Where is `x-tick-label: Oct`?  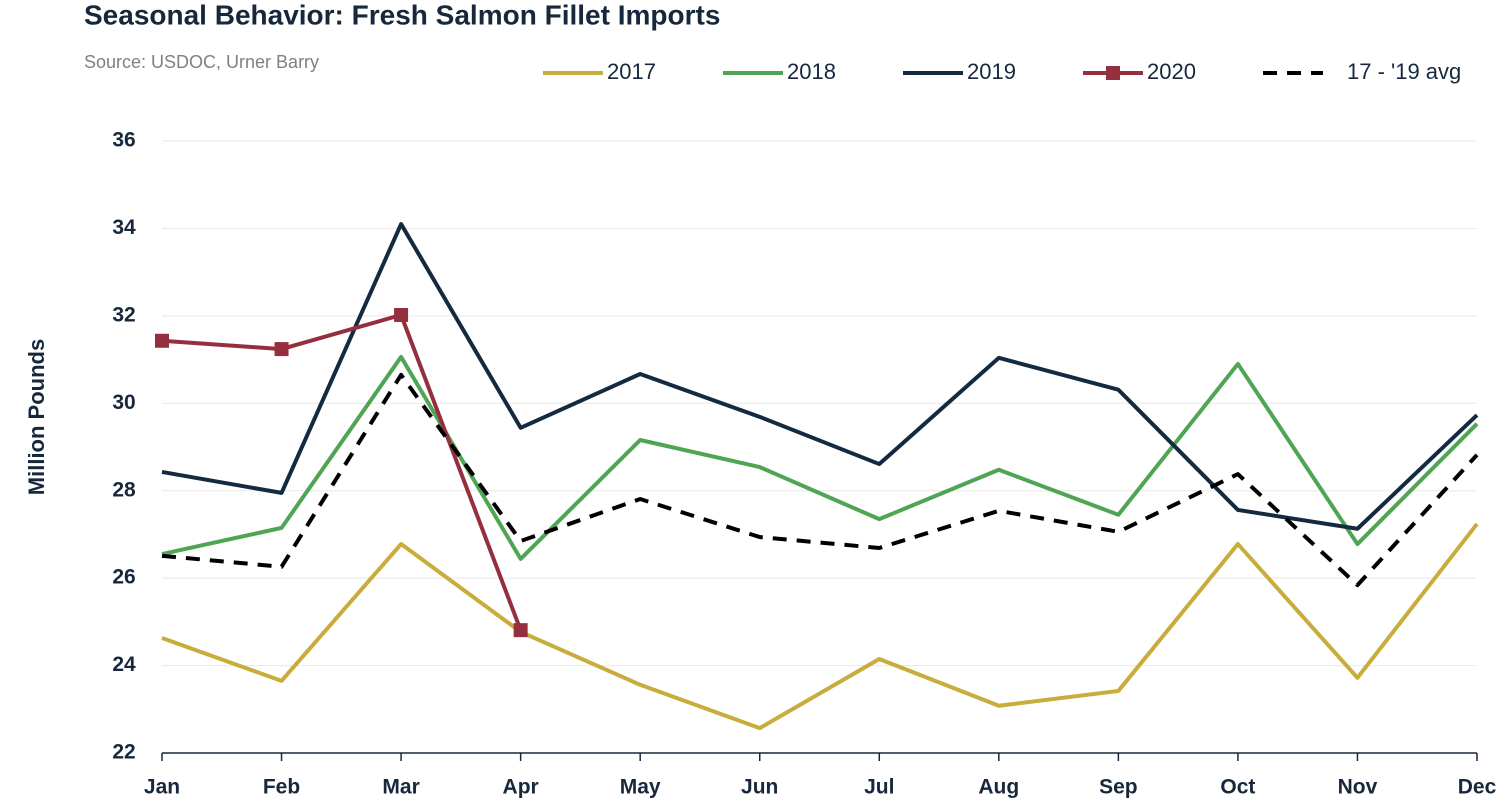
x-tick-label: Oct is located at coordinates (1237, 787).